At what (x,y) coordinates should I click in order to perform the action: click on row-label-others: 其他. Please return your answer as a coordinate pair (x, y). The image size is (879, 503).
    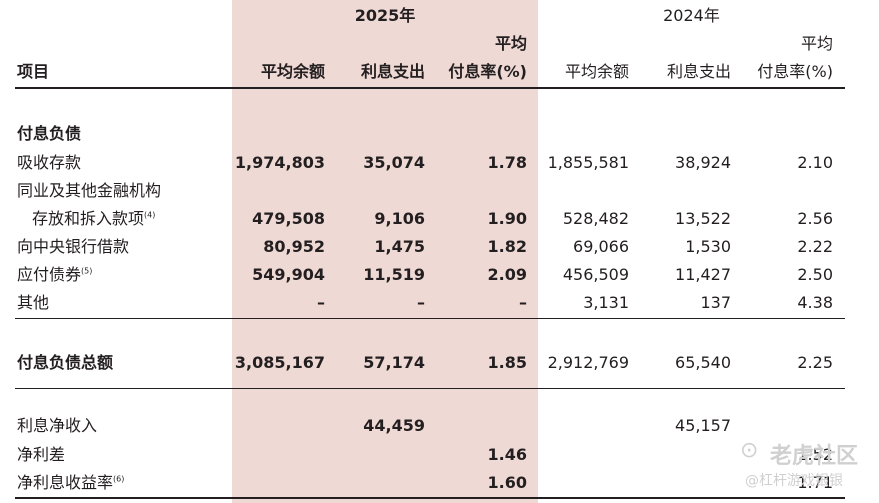
    Looking at the image, I should click on (33, 302).